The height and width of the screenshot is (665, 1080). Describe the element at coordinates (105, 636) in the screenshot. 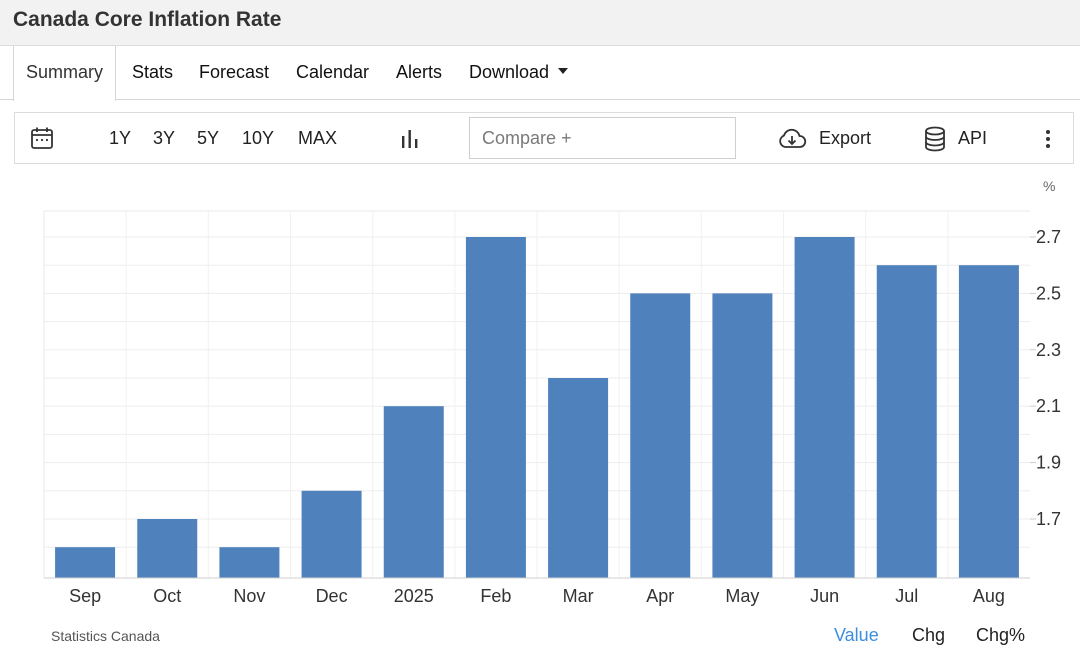

I see `source-label: Statistics Canada` at that location.